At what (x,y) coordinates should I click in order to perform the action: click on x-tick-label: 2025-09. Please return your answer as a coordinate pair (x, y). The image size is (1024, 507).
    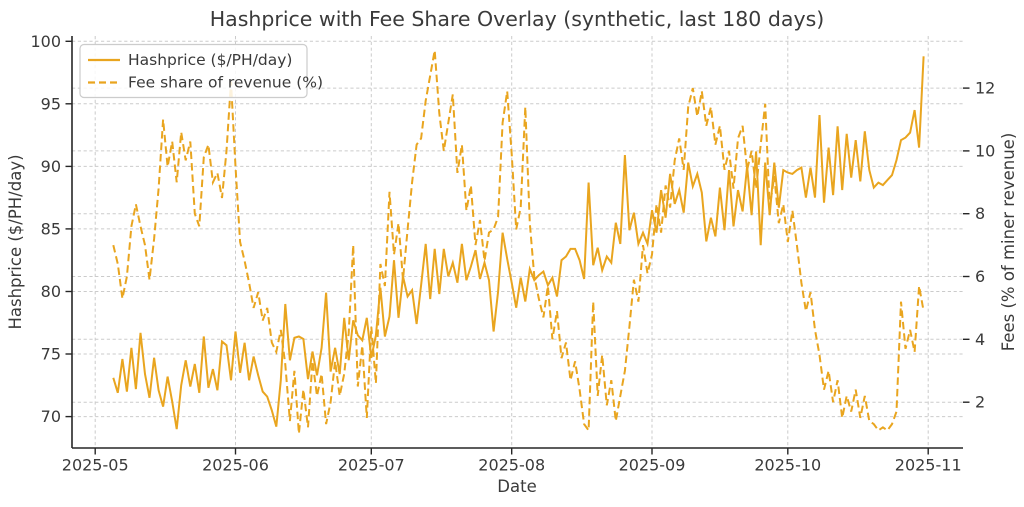
    Looking at the image, I should click on (652, 465).